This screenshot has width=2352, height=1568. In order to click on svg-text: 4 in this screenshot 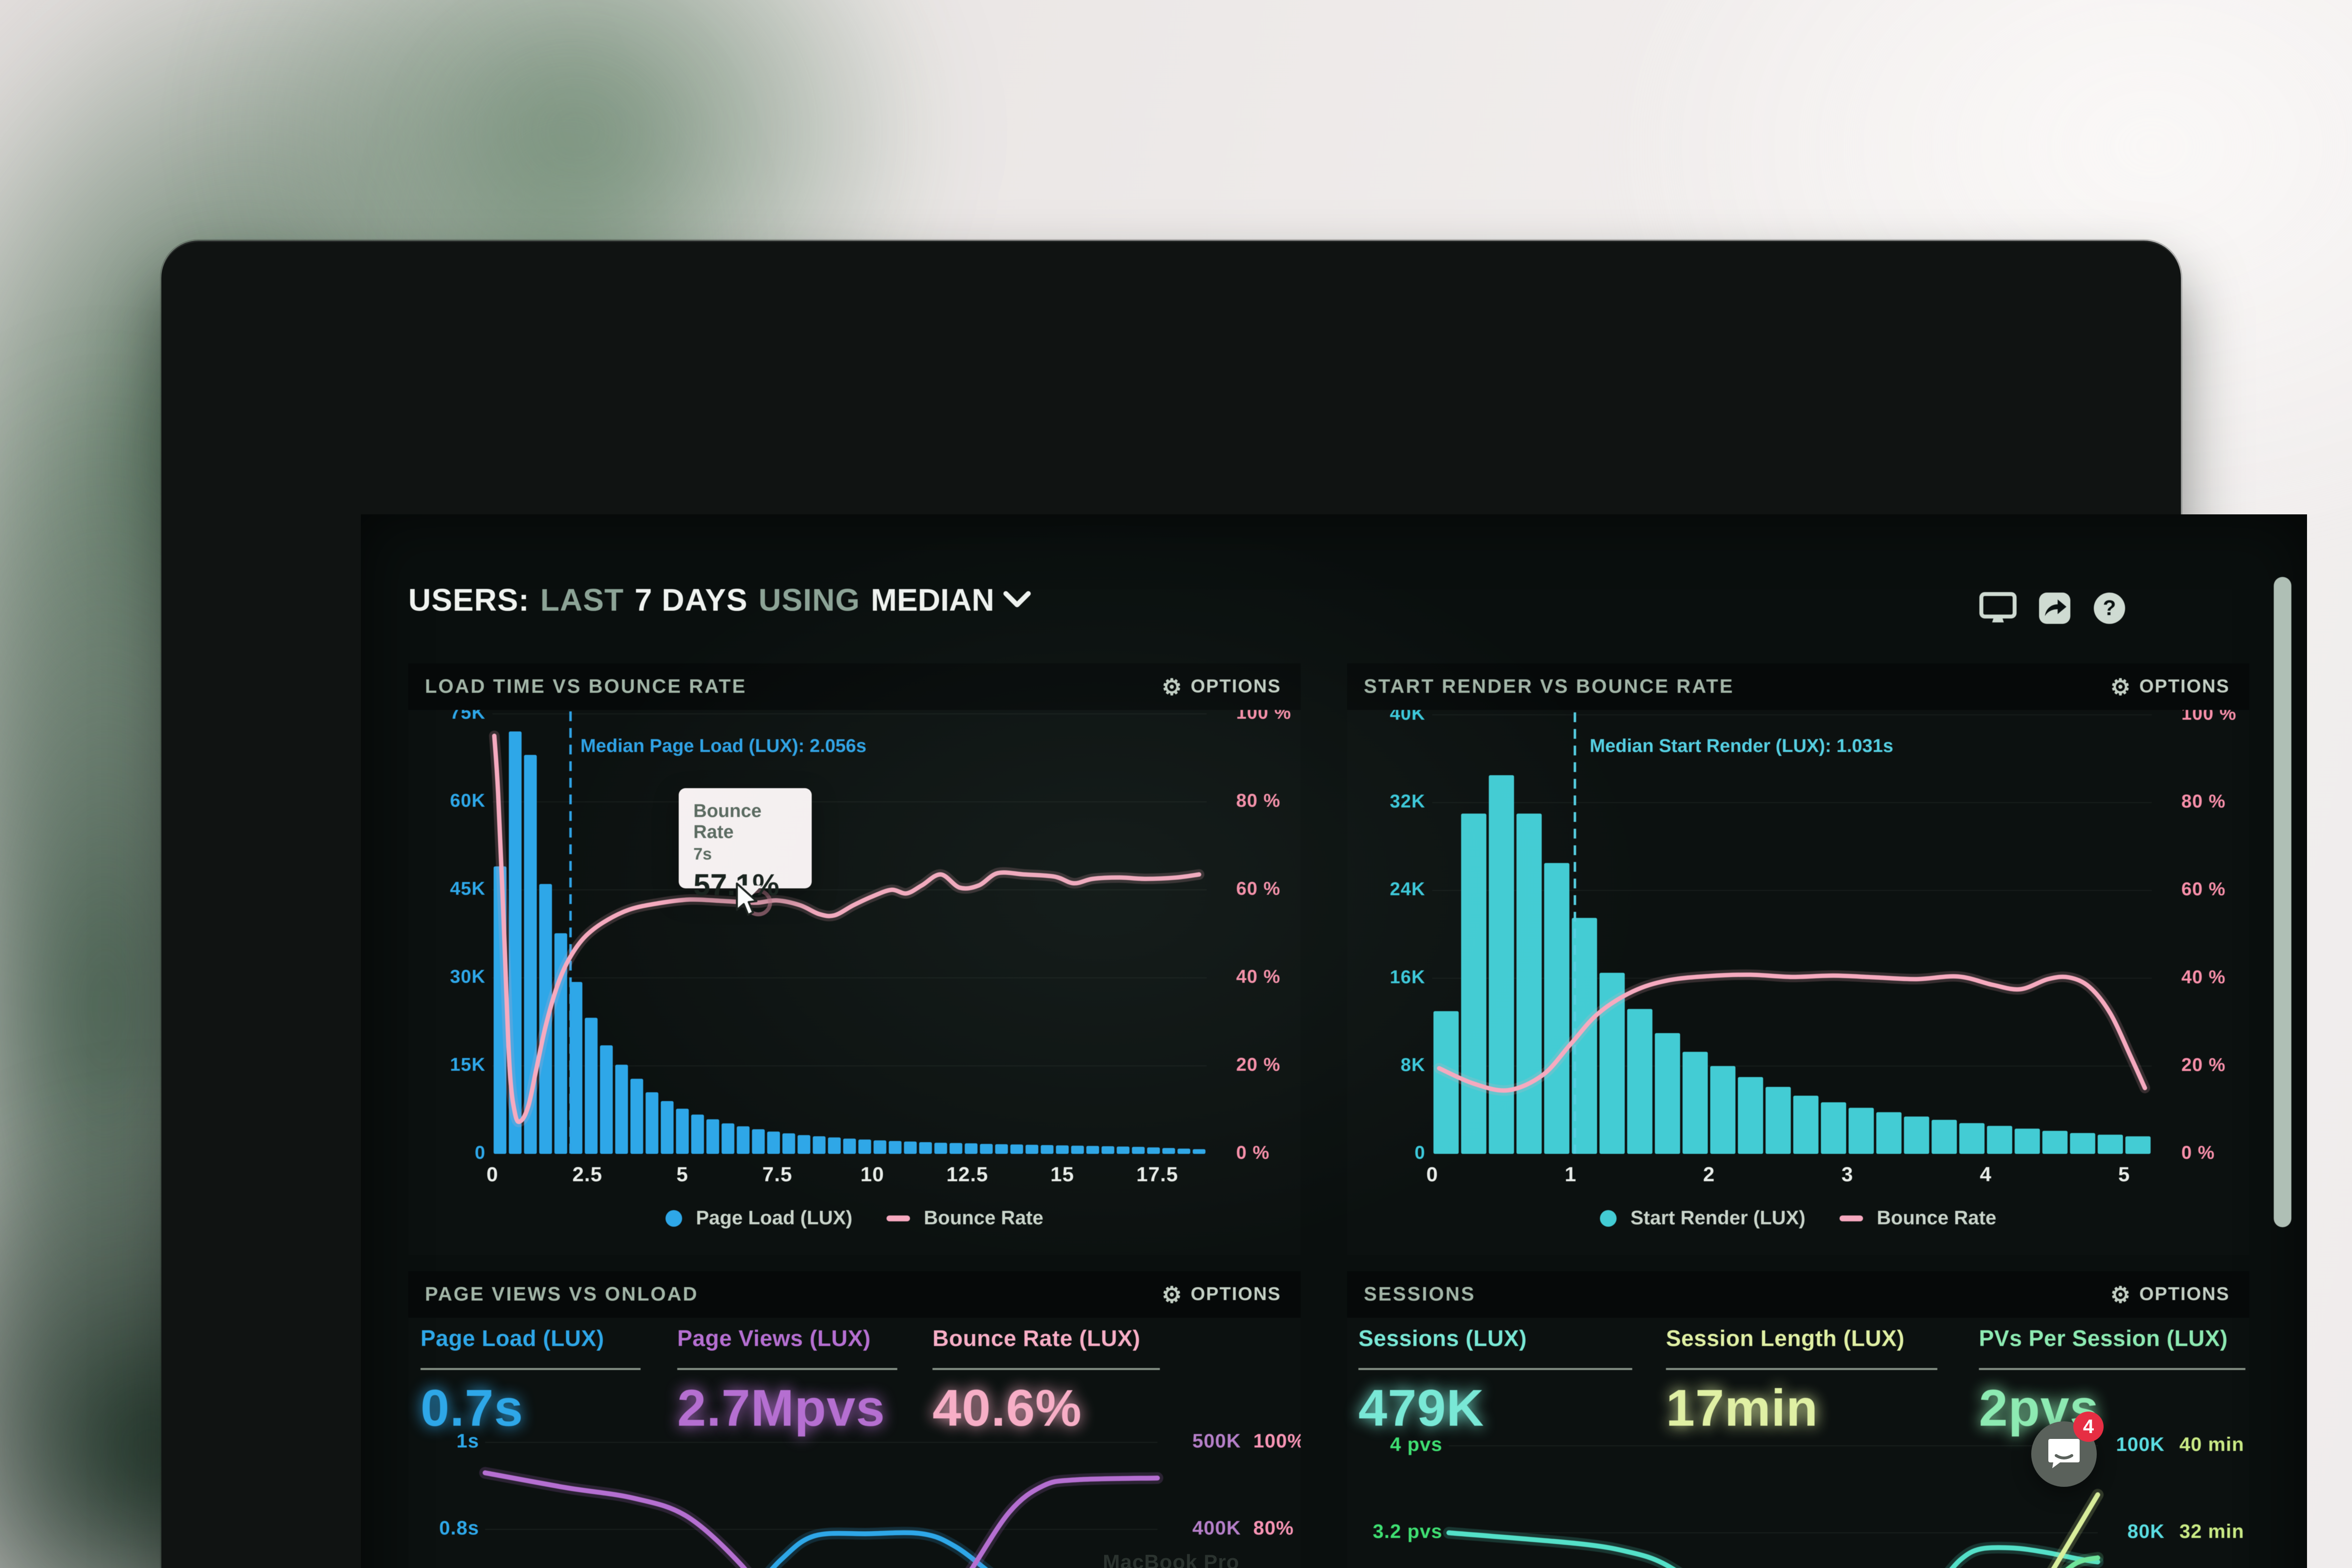, I will do `click(1986, 1174)`.